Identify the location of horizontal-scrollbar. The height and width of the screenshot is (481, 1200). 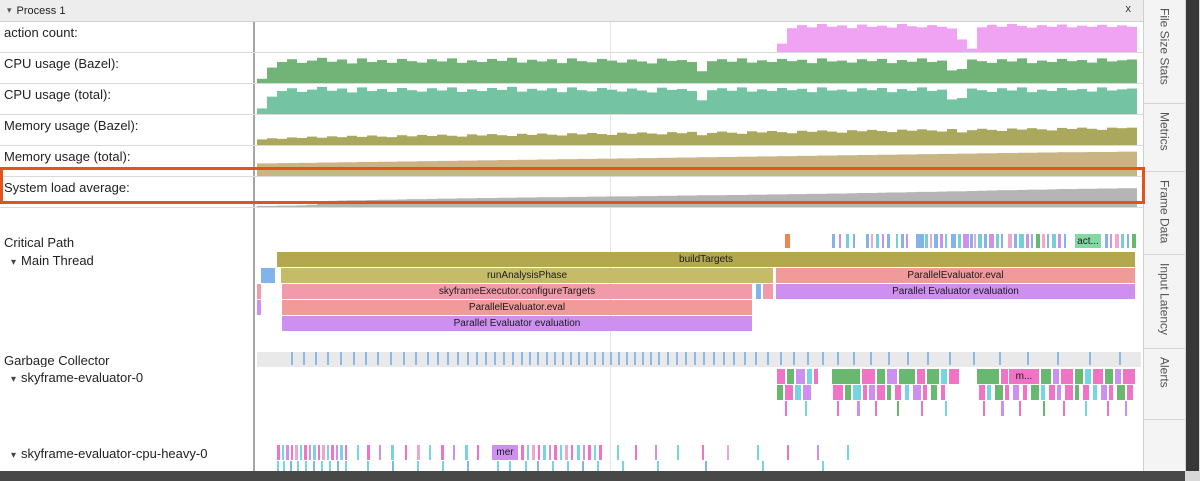
(592, 476).